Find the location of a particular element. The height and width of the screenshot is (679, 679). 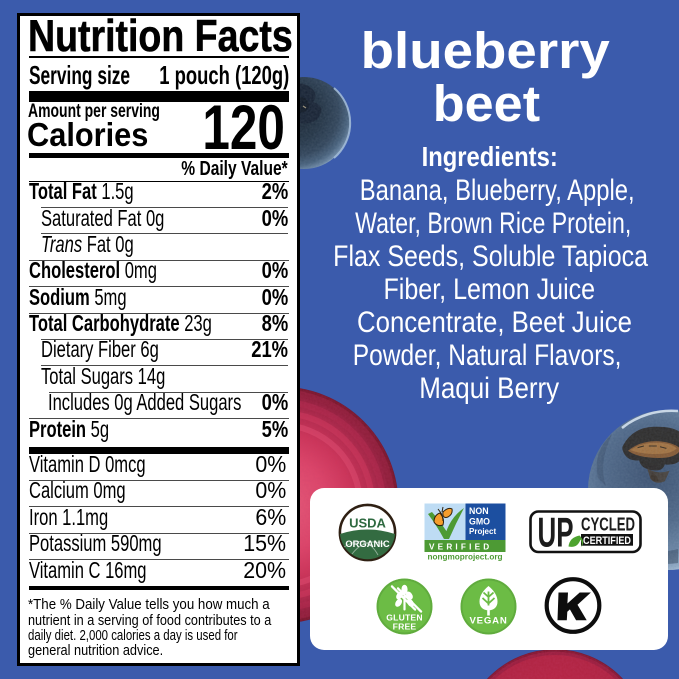

svg-text: VERIFIED is located at coordinates (460, 547).